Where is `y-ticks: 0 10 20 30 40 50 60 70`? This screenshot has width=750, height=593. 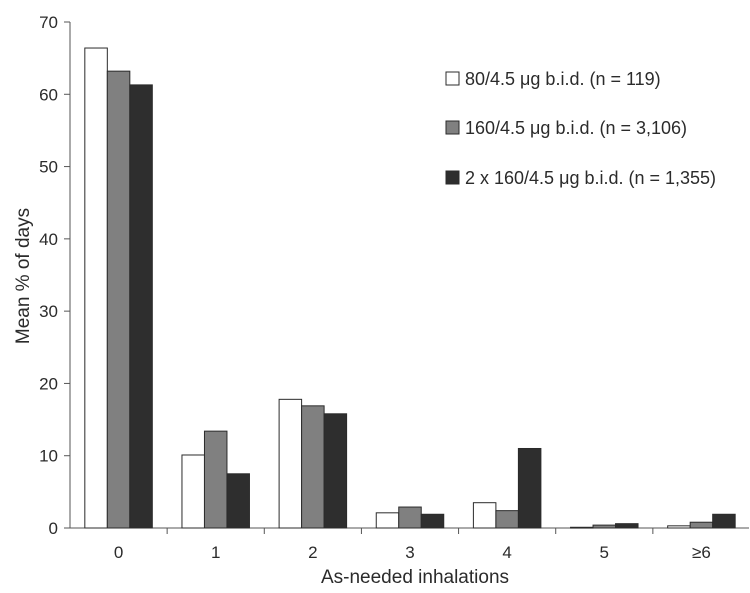
y-ticks: 0 10 20 30 40 50 60 70 is located at coordinates (54, 275).